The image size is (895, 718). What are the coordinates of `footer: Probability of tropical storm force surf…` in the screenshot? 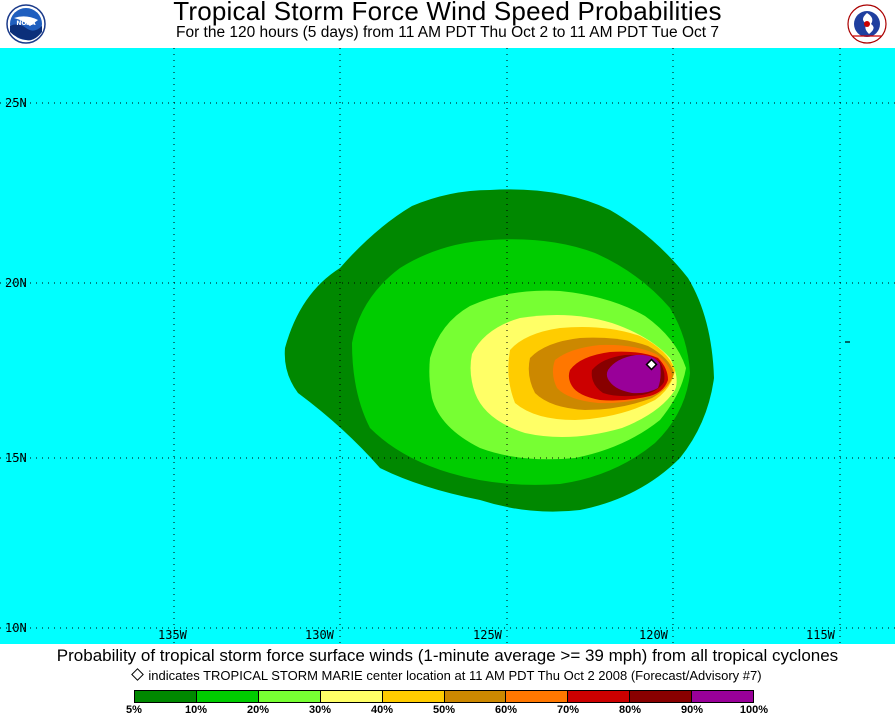 It's located at (447, 680).